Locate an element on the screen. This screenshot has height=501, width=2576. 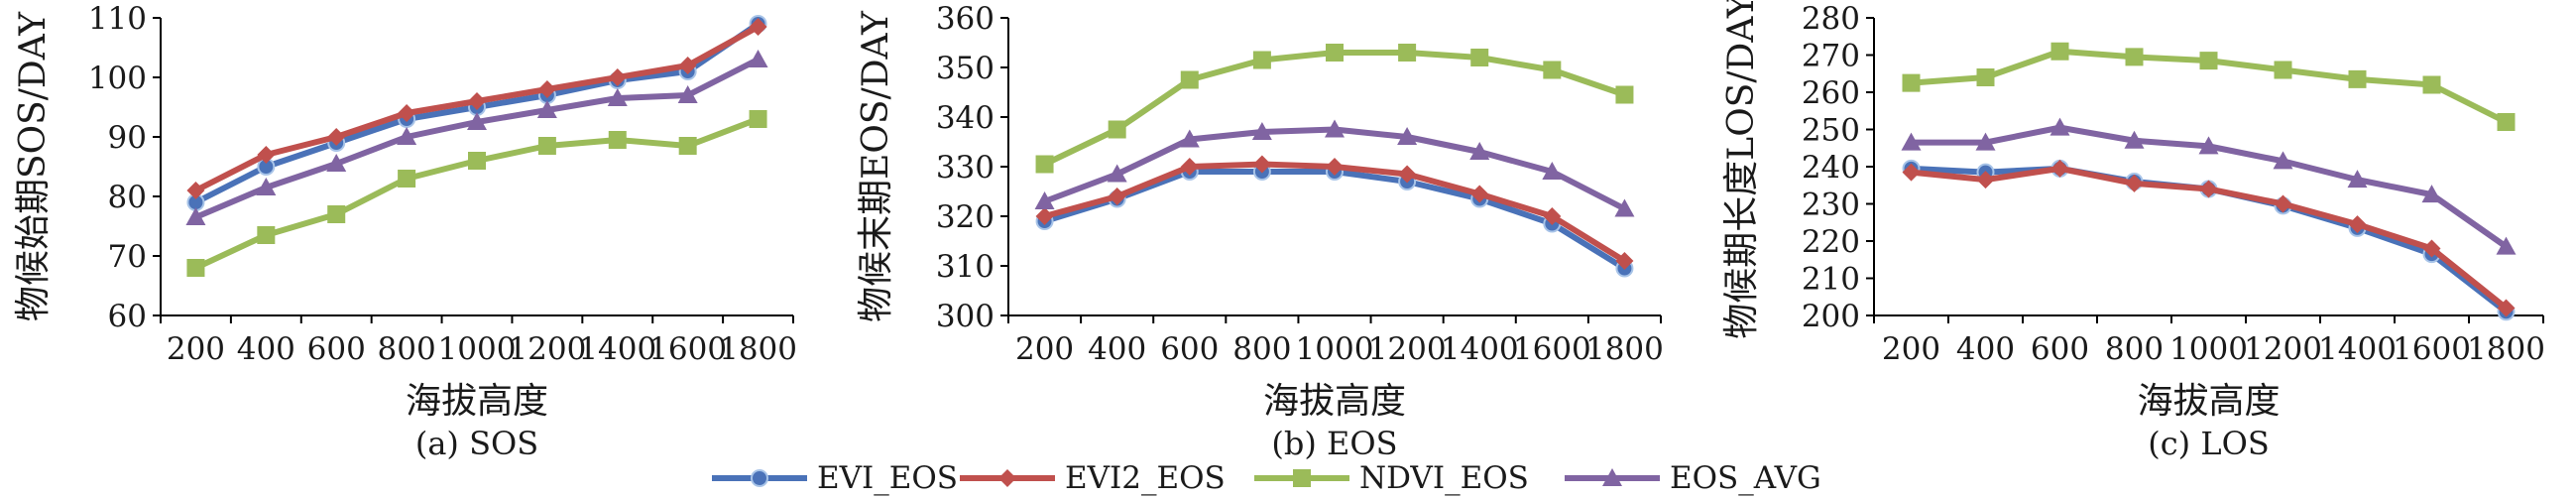
x-tick-label: 1800 is located at coordinates (1624, 349).